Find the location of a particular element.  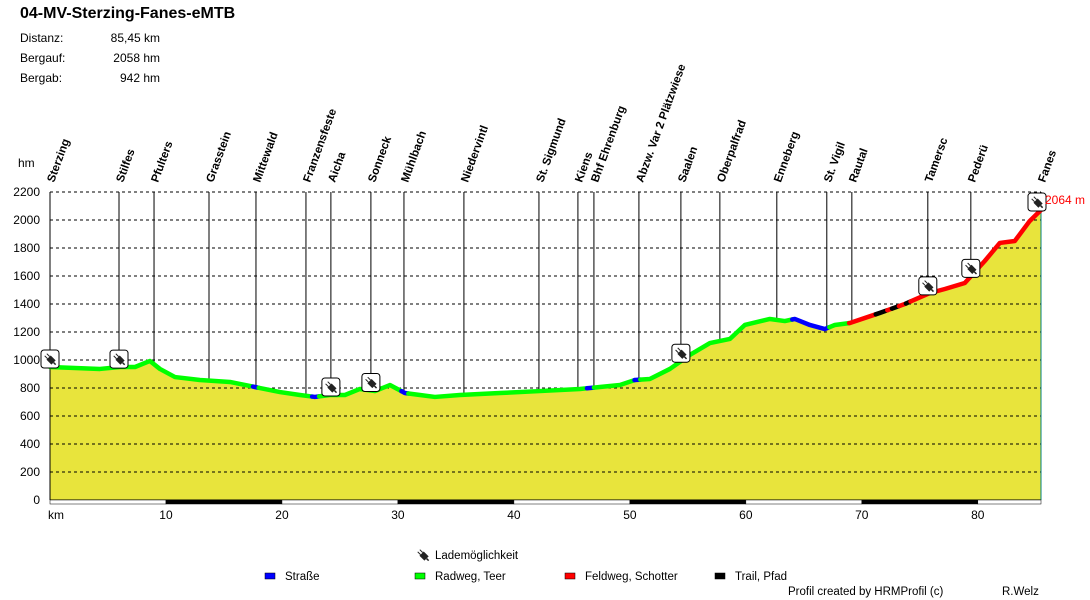

x-tick-label: 50 is located at coordinates (630, 515).